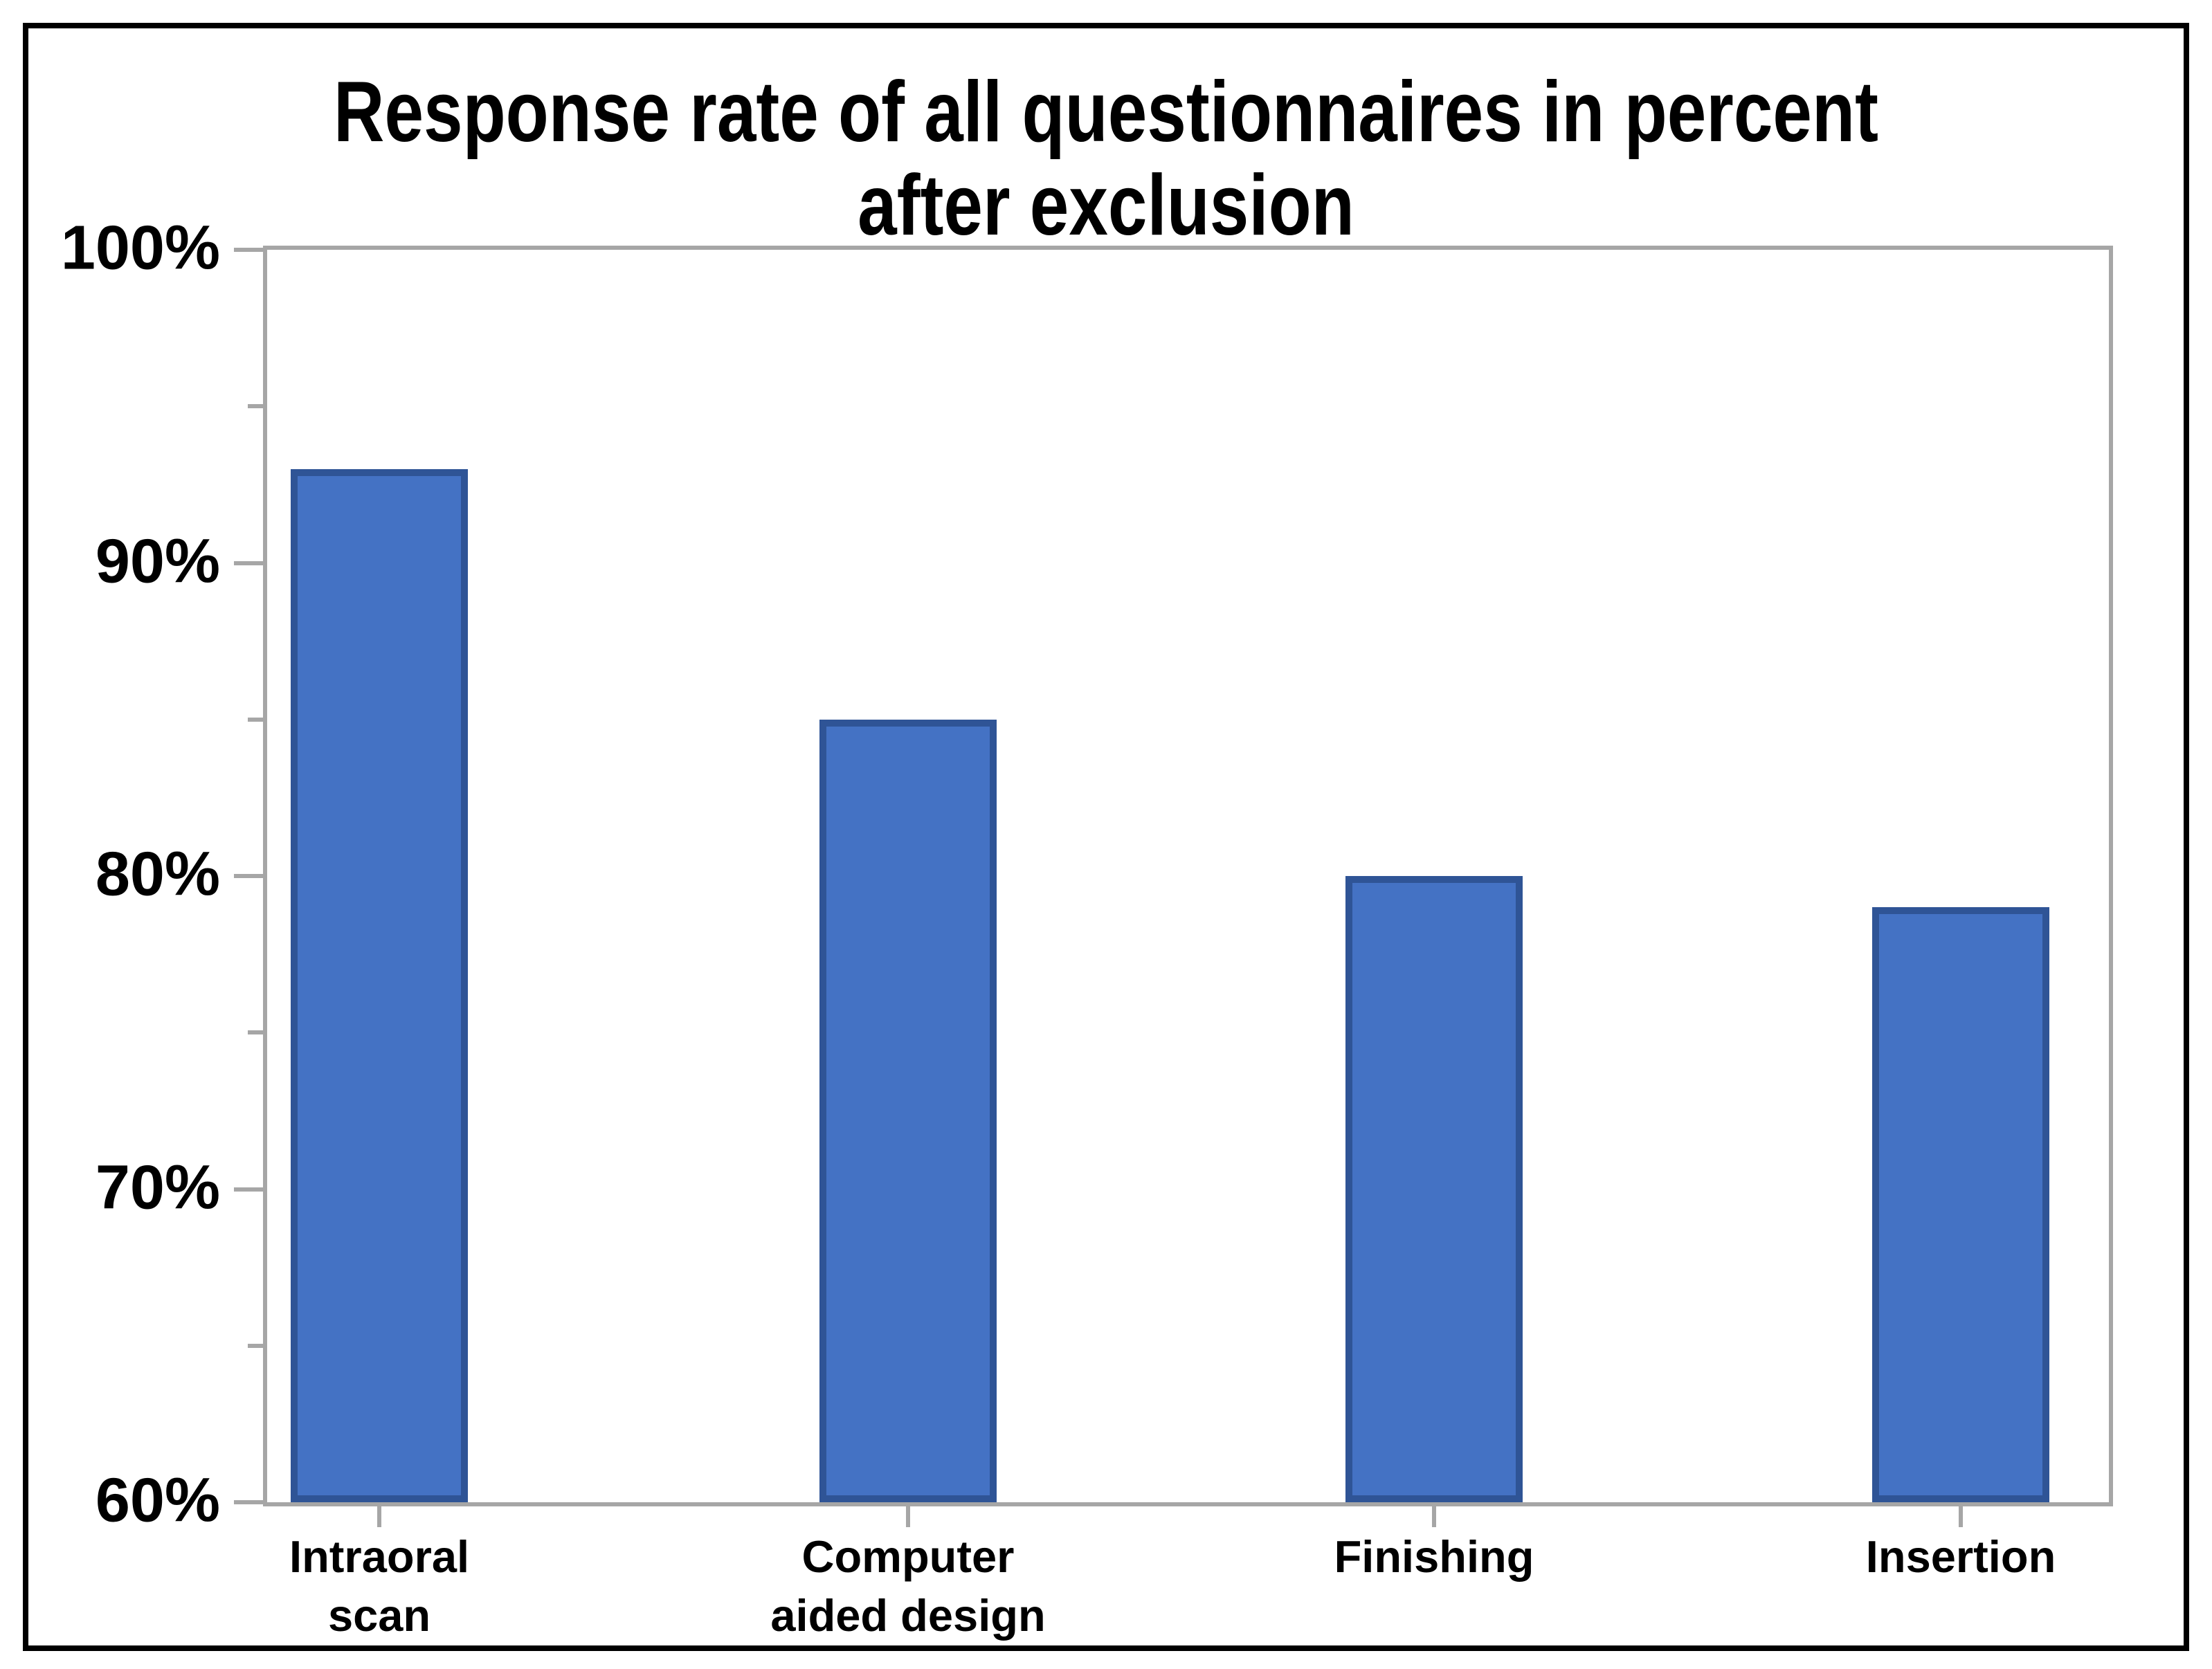 This screenshot has width=2212, height=1669. What do you see at coordinates (157, 1500) in the screenshot?
I see `y-axis-tick-label: 60%` at bounding box center [157, 1500].